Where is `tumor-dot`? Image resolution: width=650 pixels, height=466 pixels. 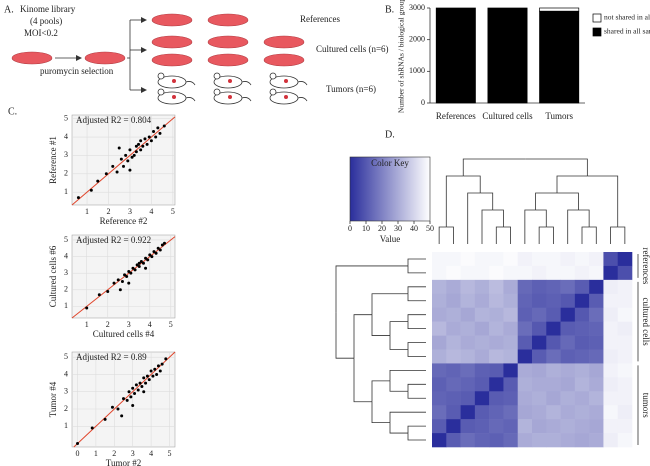
tumor-dot is located at coordinates (286, 97).